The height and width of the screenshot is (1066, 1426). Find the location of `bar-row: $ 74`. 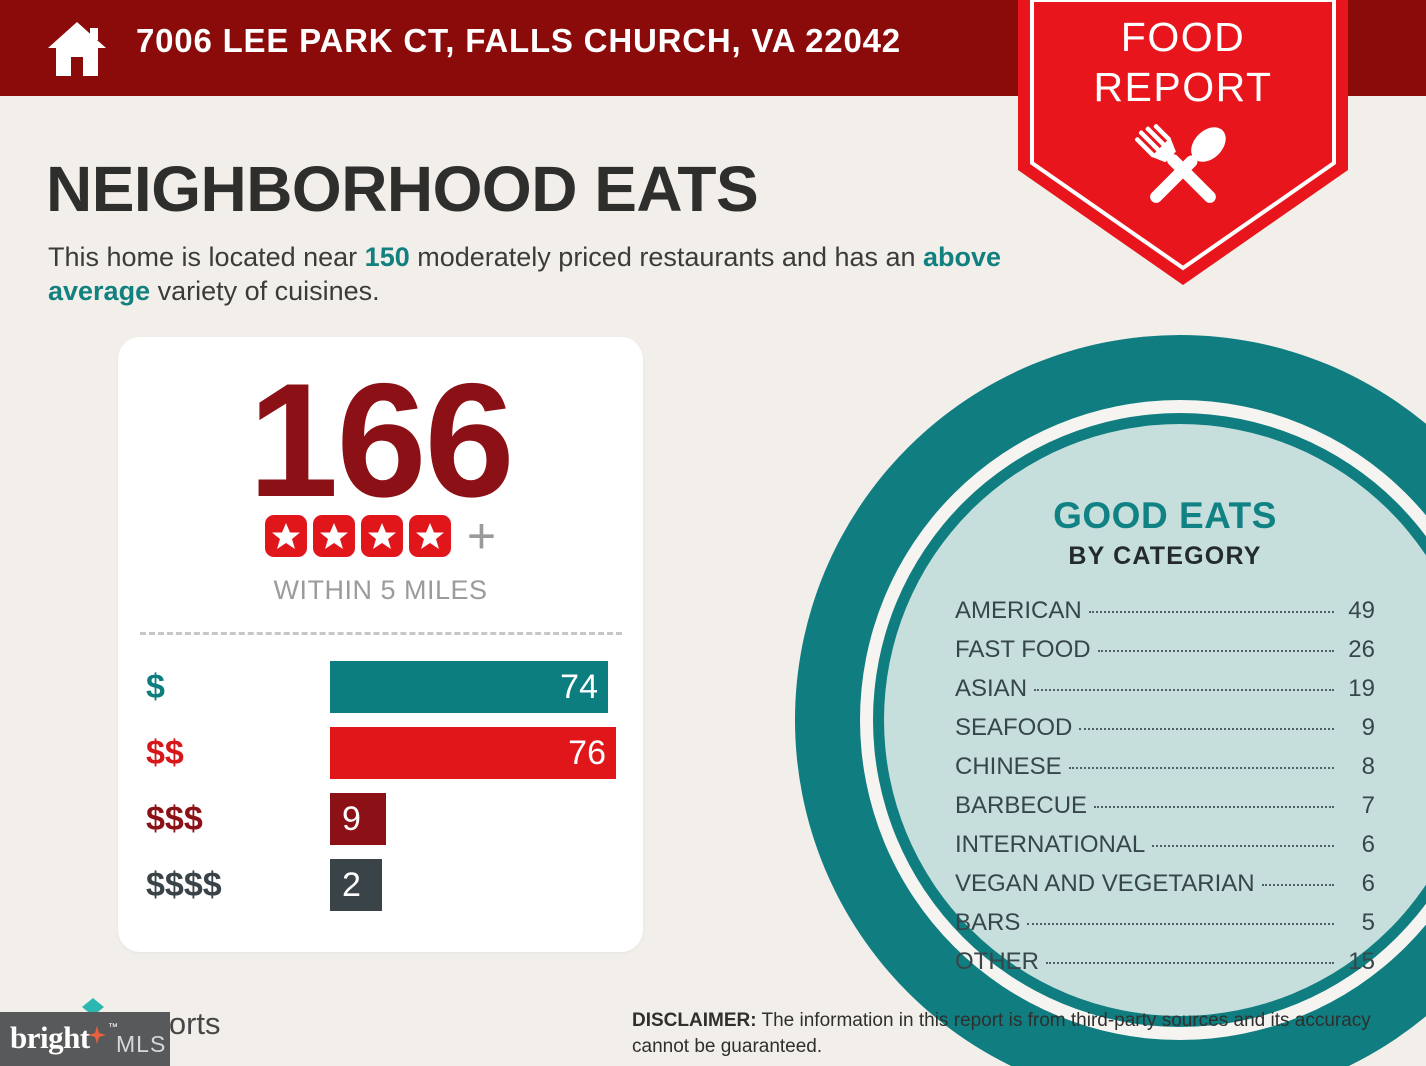

bar-row: $ 74 is located at coordinates (380, 688).